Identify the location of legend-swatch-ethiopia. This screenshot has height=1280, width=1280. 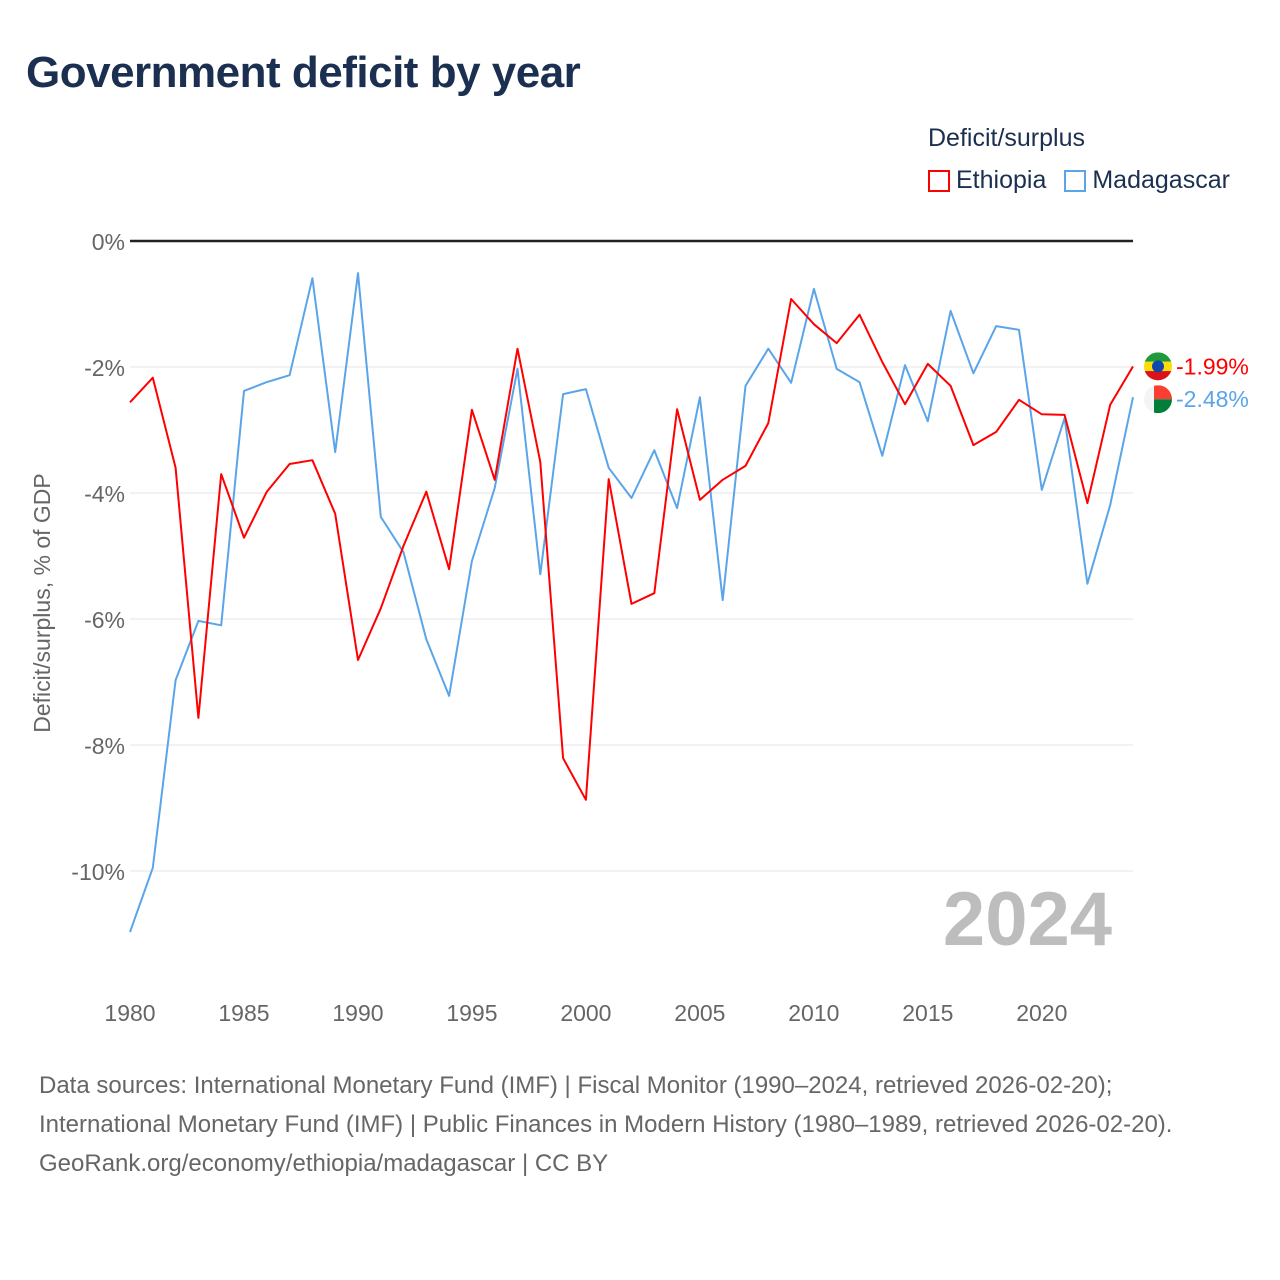
(939, 180).